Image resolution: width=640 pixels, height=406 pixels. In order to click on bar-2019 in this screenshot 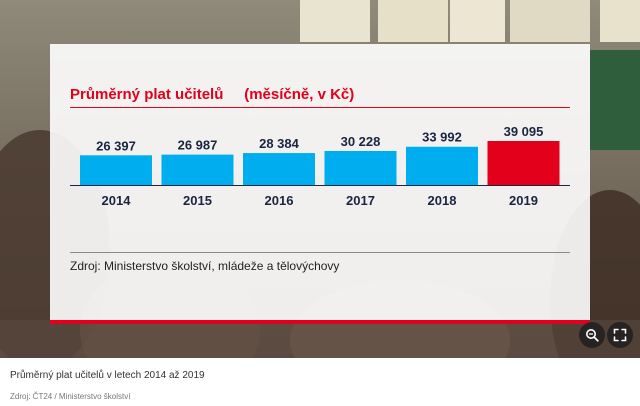, I will do `click(523, 163)`.